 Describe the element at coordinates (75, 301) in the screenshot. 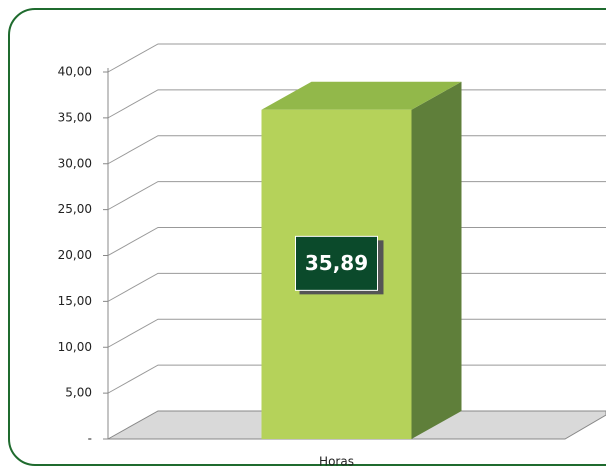

I see `y-tick-label: 15,00` at that location.